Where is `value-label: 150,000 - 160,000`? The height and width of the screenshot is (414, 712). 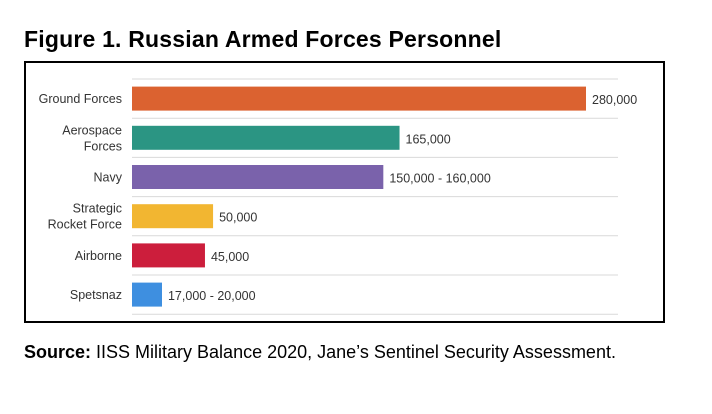
value-label: 150,000 - 160,000 is located at coordinates (440, 179).